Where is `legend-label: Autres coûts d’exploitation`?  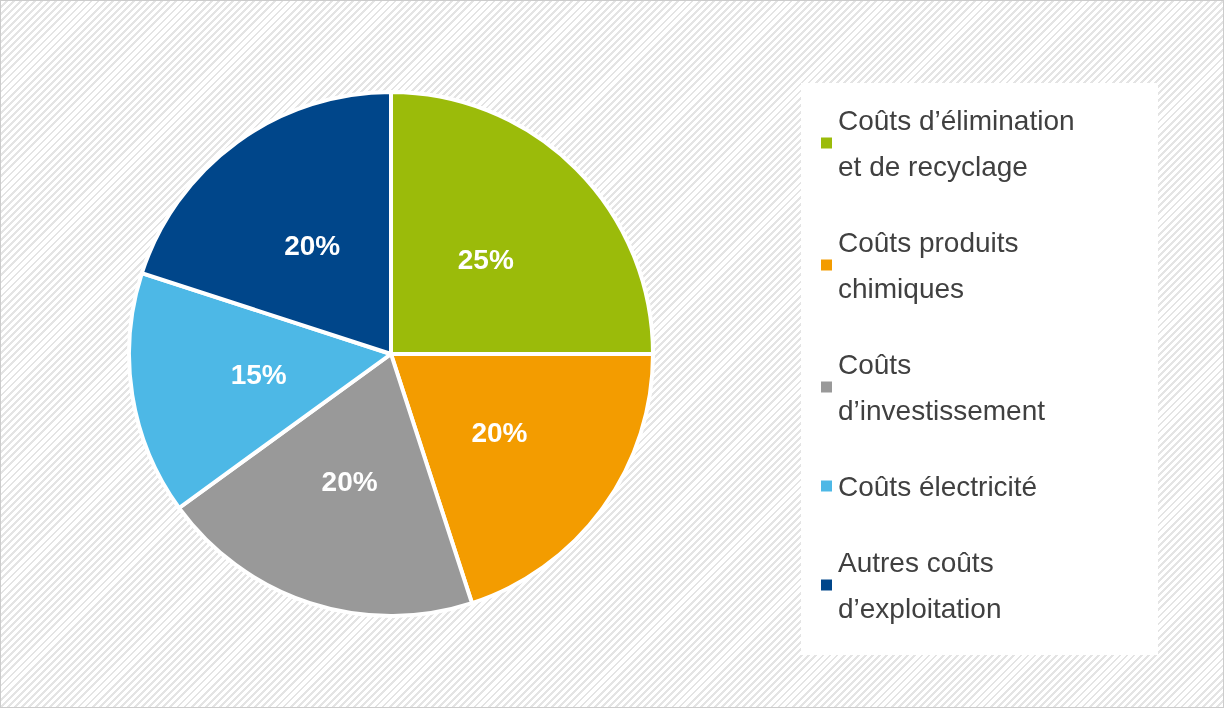 legend-label: Autres coûts d’exploitation is located at coordinates (920, 585).